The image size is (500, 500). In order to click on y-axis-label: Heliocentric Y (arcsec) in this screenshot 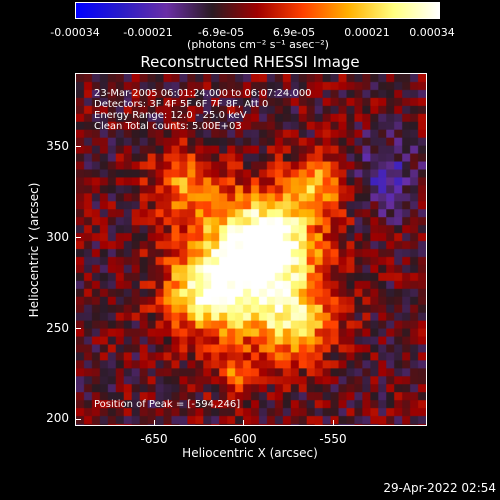, I will do `click(34, 250)`.